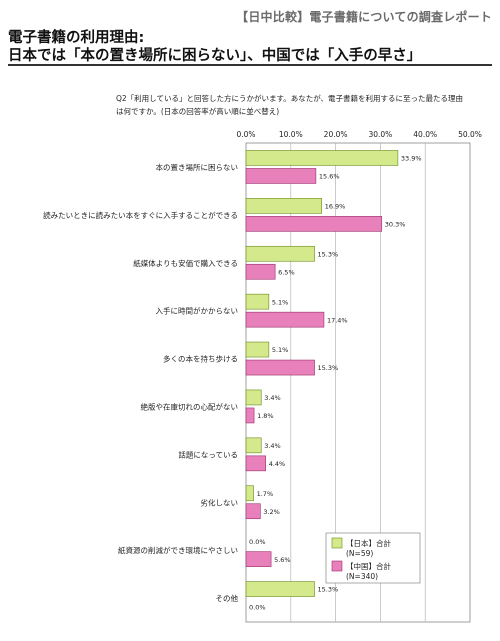 This screenshot has width=500, height=641. I want to click on china-data-label: 1.8%, so click(265, 416).